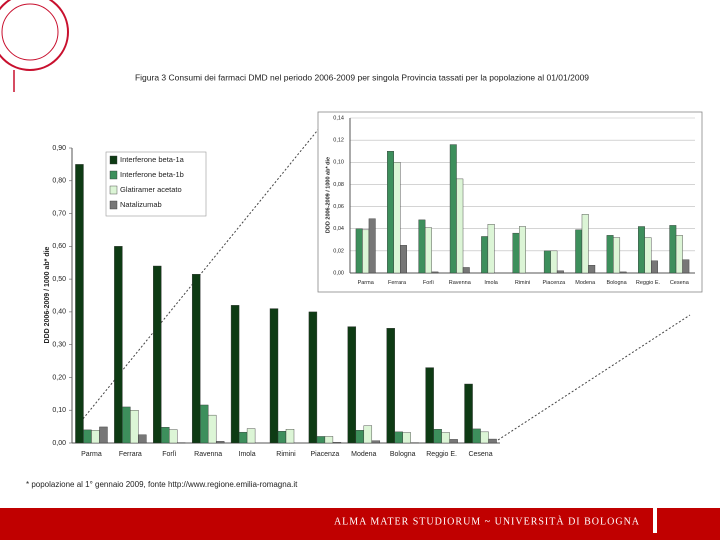  What do you see at coordinates (208, 454) in the screenshot?
I see `x-tick-label: Ravenna` at bounding box center [208, 454].